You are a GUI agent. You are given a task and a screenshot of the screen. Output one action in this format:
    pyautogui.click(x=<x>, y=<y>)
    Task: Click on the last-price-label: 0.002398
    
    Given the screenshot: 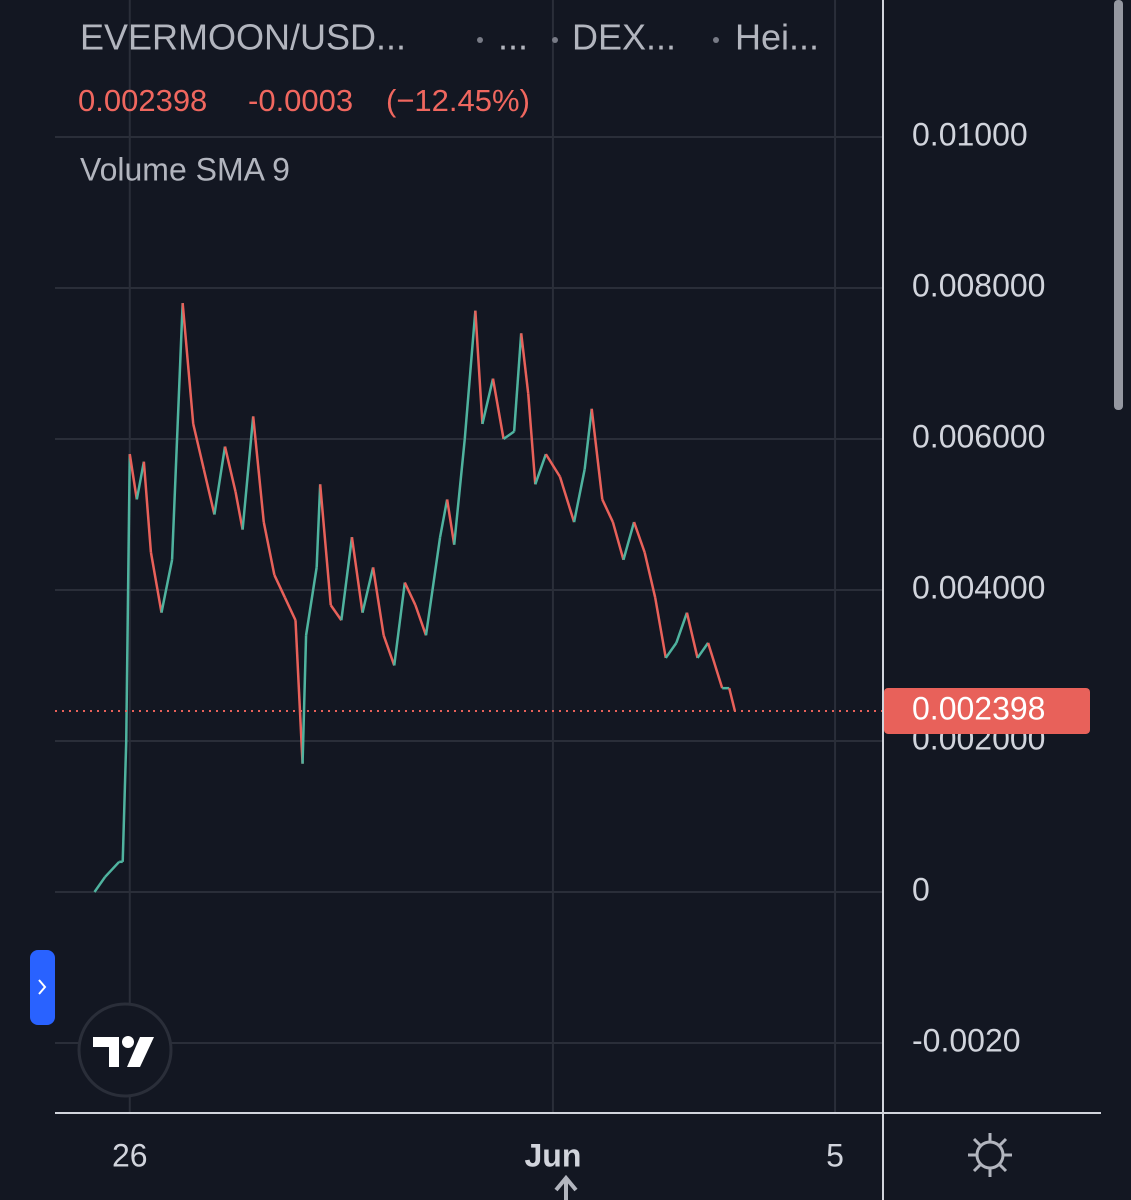 What is the action you would take?
    pyautogui.click(x=978, y=708)
    